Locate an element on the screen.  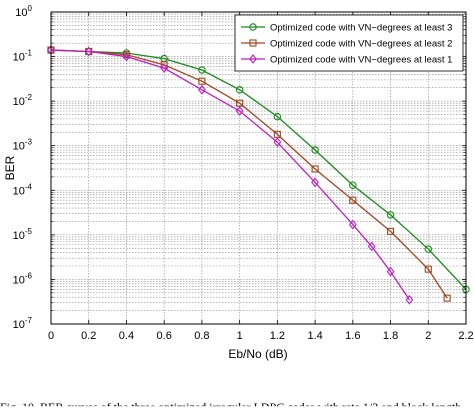
y-axis-label: BER is located at coordinates (10, 167).